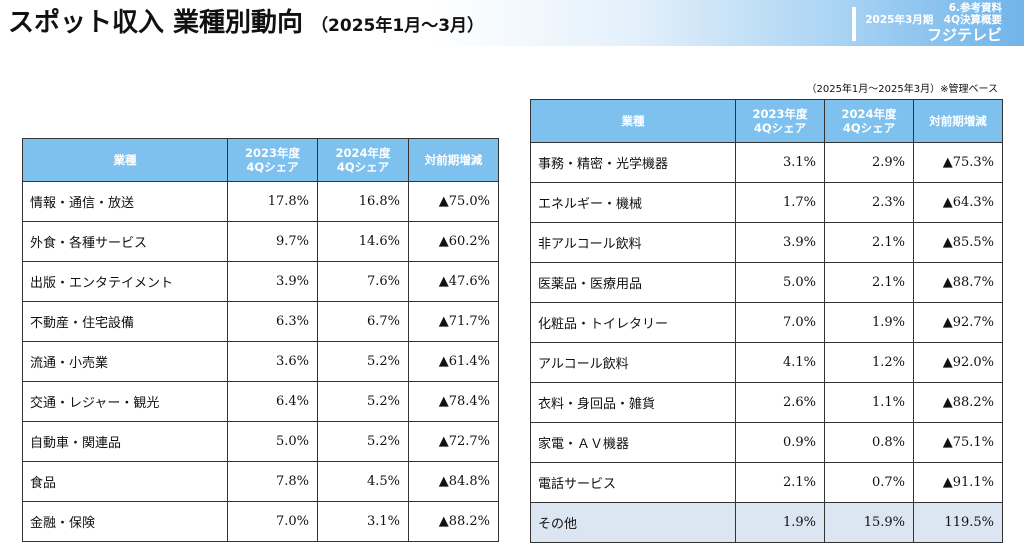 The height and width of the screenshot is (543, 1024). Describe the element at coordinates (453, 361) in the screenshot. I see `cell-yoy: ▲61.4%` at that location.